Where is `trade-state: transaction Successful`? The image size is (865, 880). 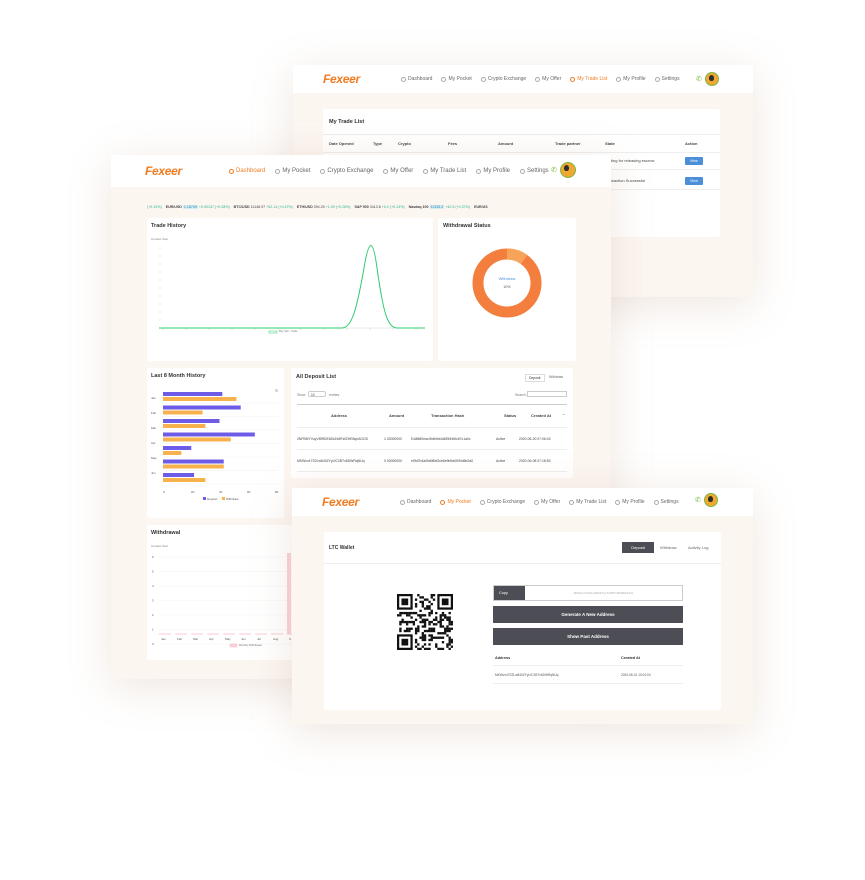
trade-state: transaction Successful is located at coordinates (625, 180).